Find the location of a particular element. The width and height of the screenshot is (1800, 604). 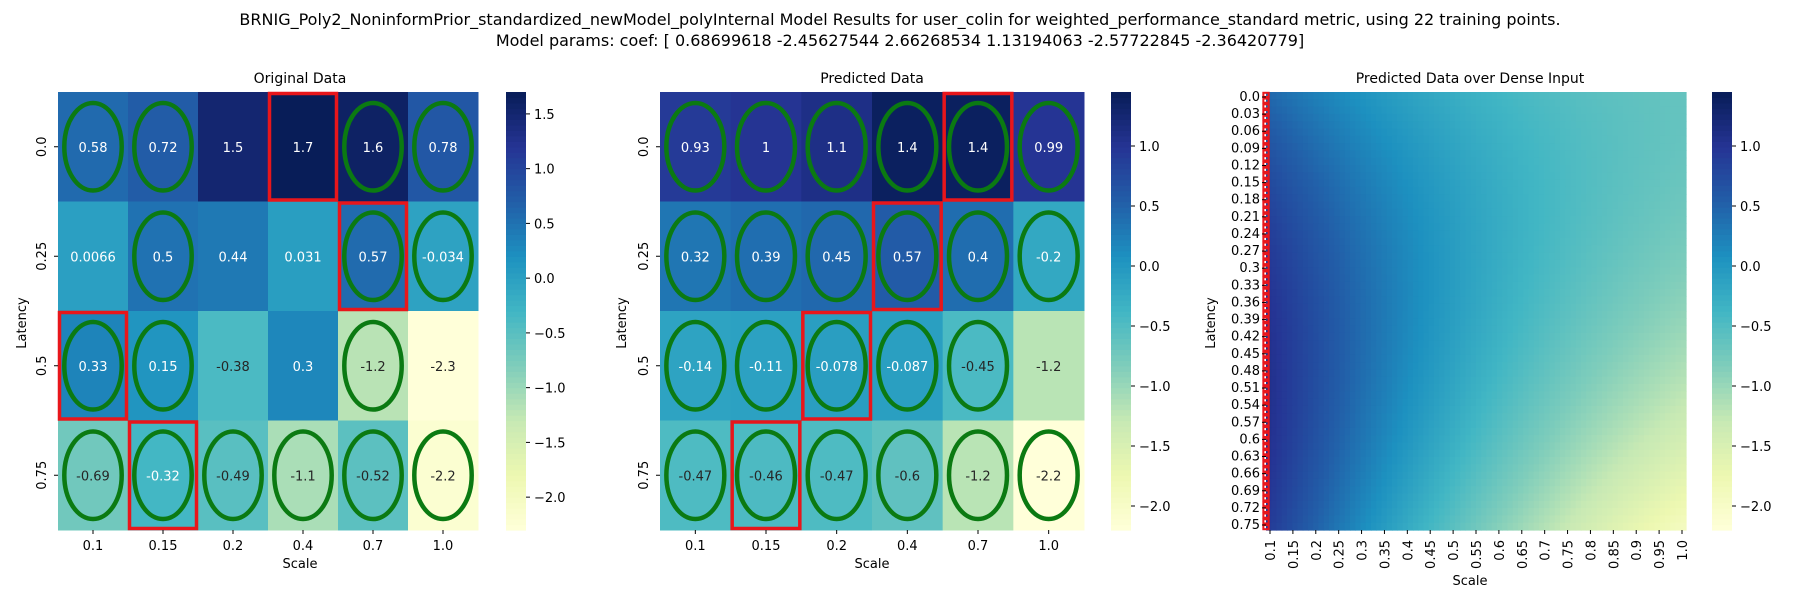

y-axis-label: Latency is located at coordinates (22, 323).